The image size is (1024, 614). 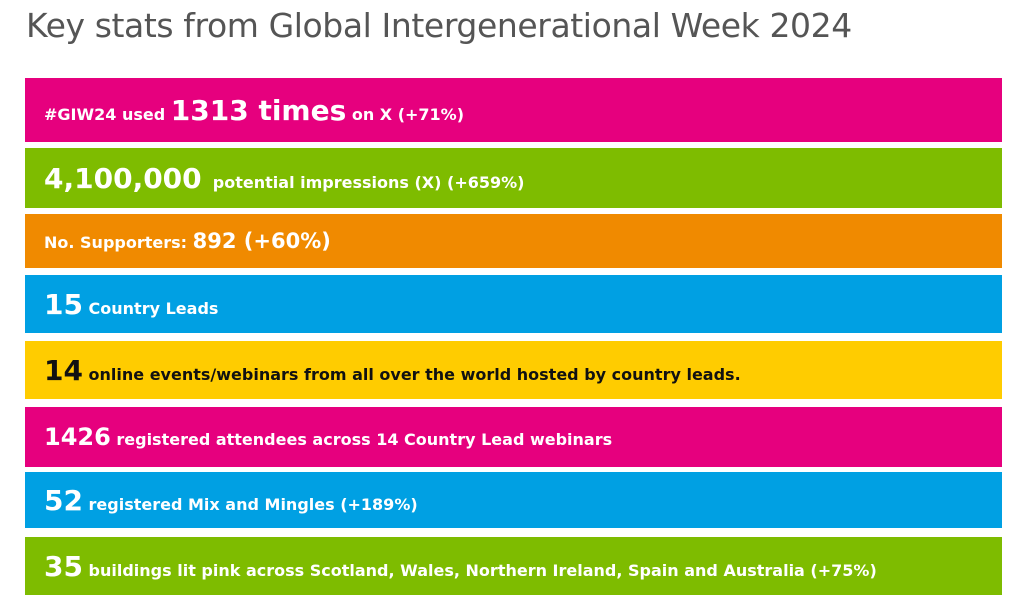 I want to click on stat-suffix: potential impressions (X) (+659%), so click(x=363, y=182).